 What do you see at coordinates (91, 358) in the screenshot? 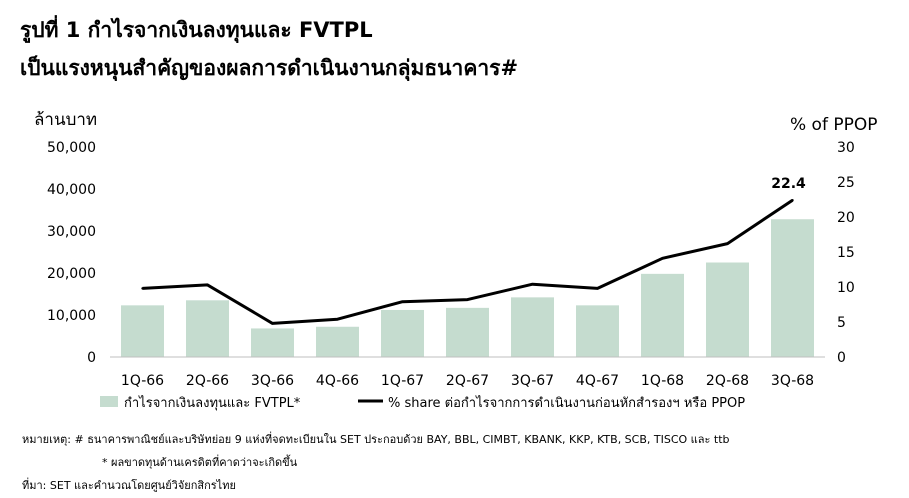
I see `left-tick-label: 0` at bounding box center [91, 358].